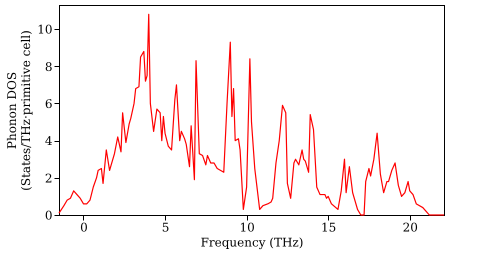 The image size is (500, 280). Describe the element at coordinates (166, 227) in the screenshot. I see `x-tick-label: 5` at that location.